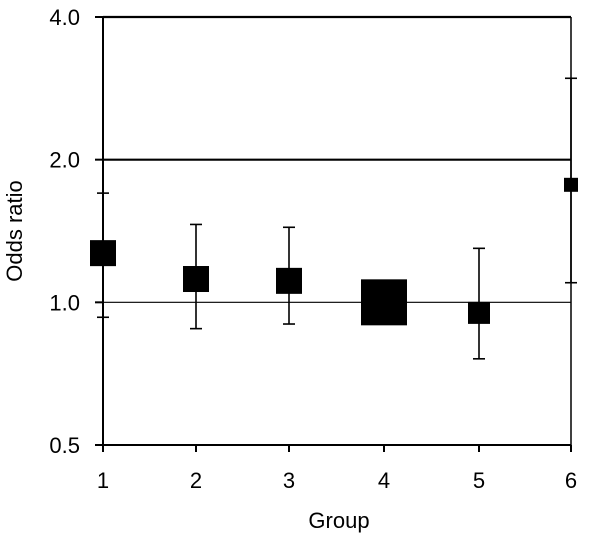 The image size is (592, 539). I want to click on y-tick-label: 1.0, so click(64, 302).